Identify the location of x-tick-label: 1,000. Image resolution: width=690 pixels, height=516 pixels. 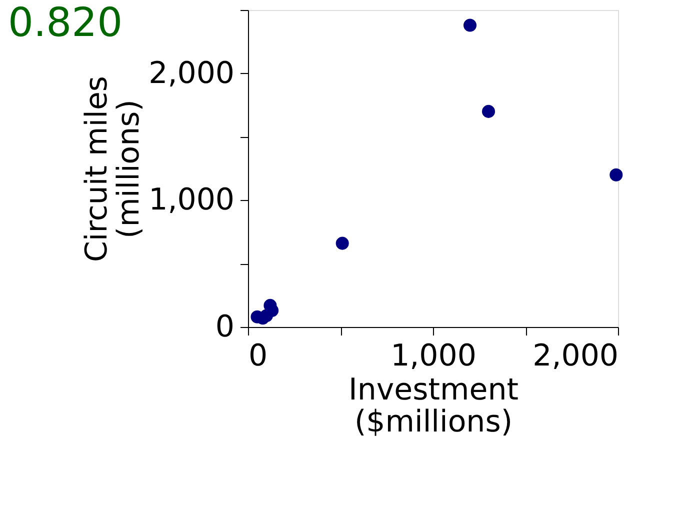
(433, 356).